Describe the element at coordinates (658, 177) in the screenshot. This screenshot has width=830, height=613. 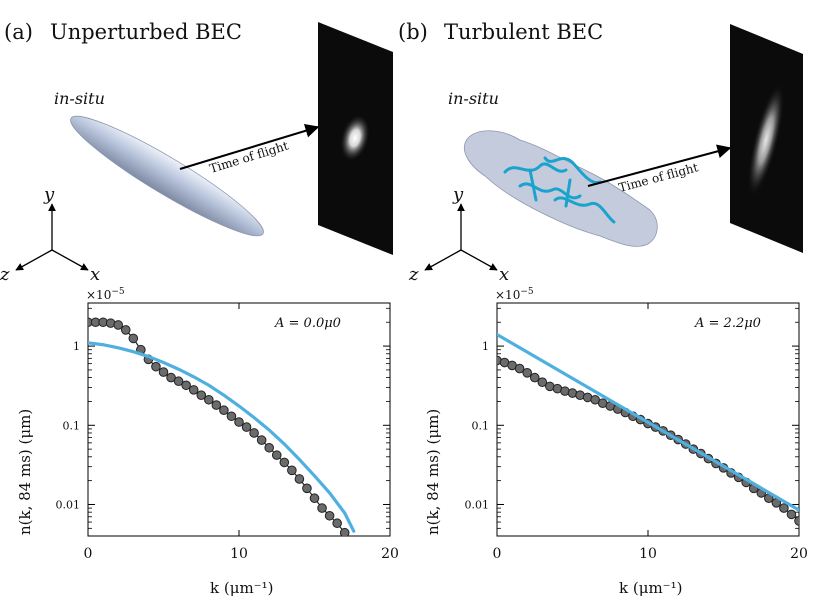
I see `tof-label-b: Time of flight` at that location.